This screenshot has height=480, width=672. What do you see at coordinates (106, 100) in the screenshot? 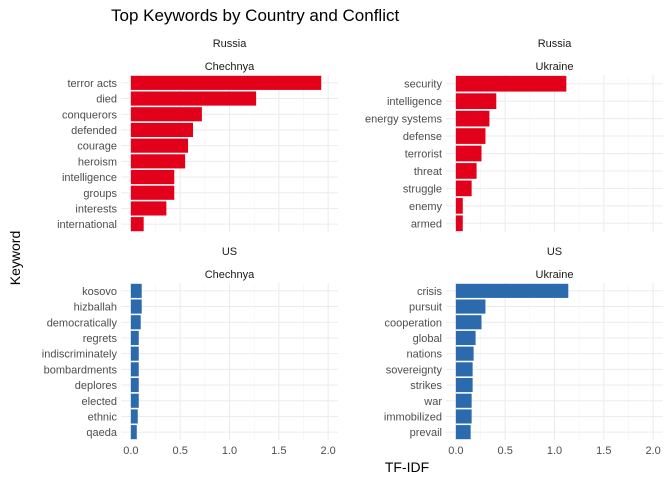
I see `y-tick-label: died` at bounding box center [106, 100].